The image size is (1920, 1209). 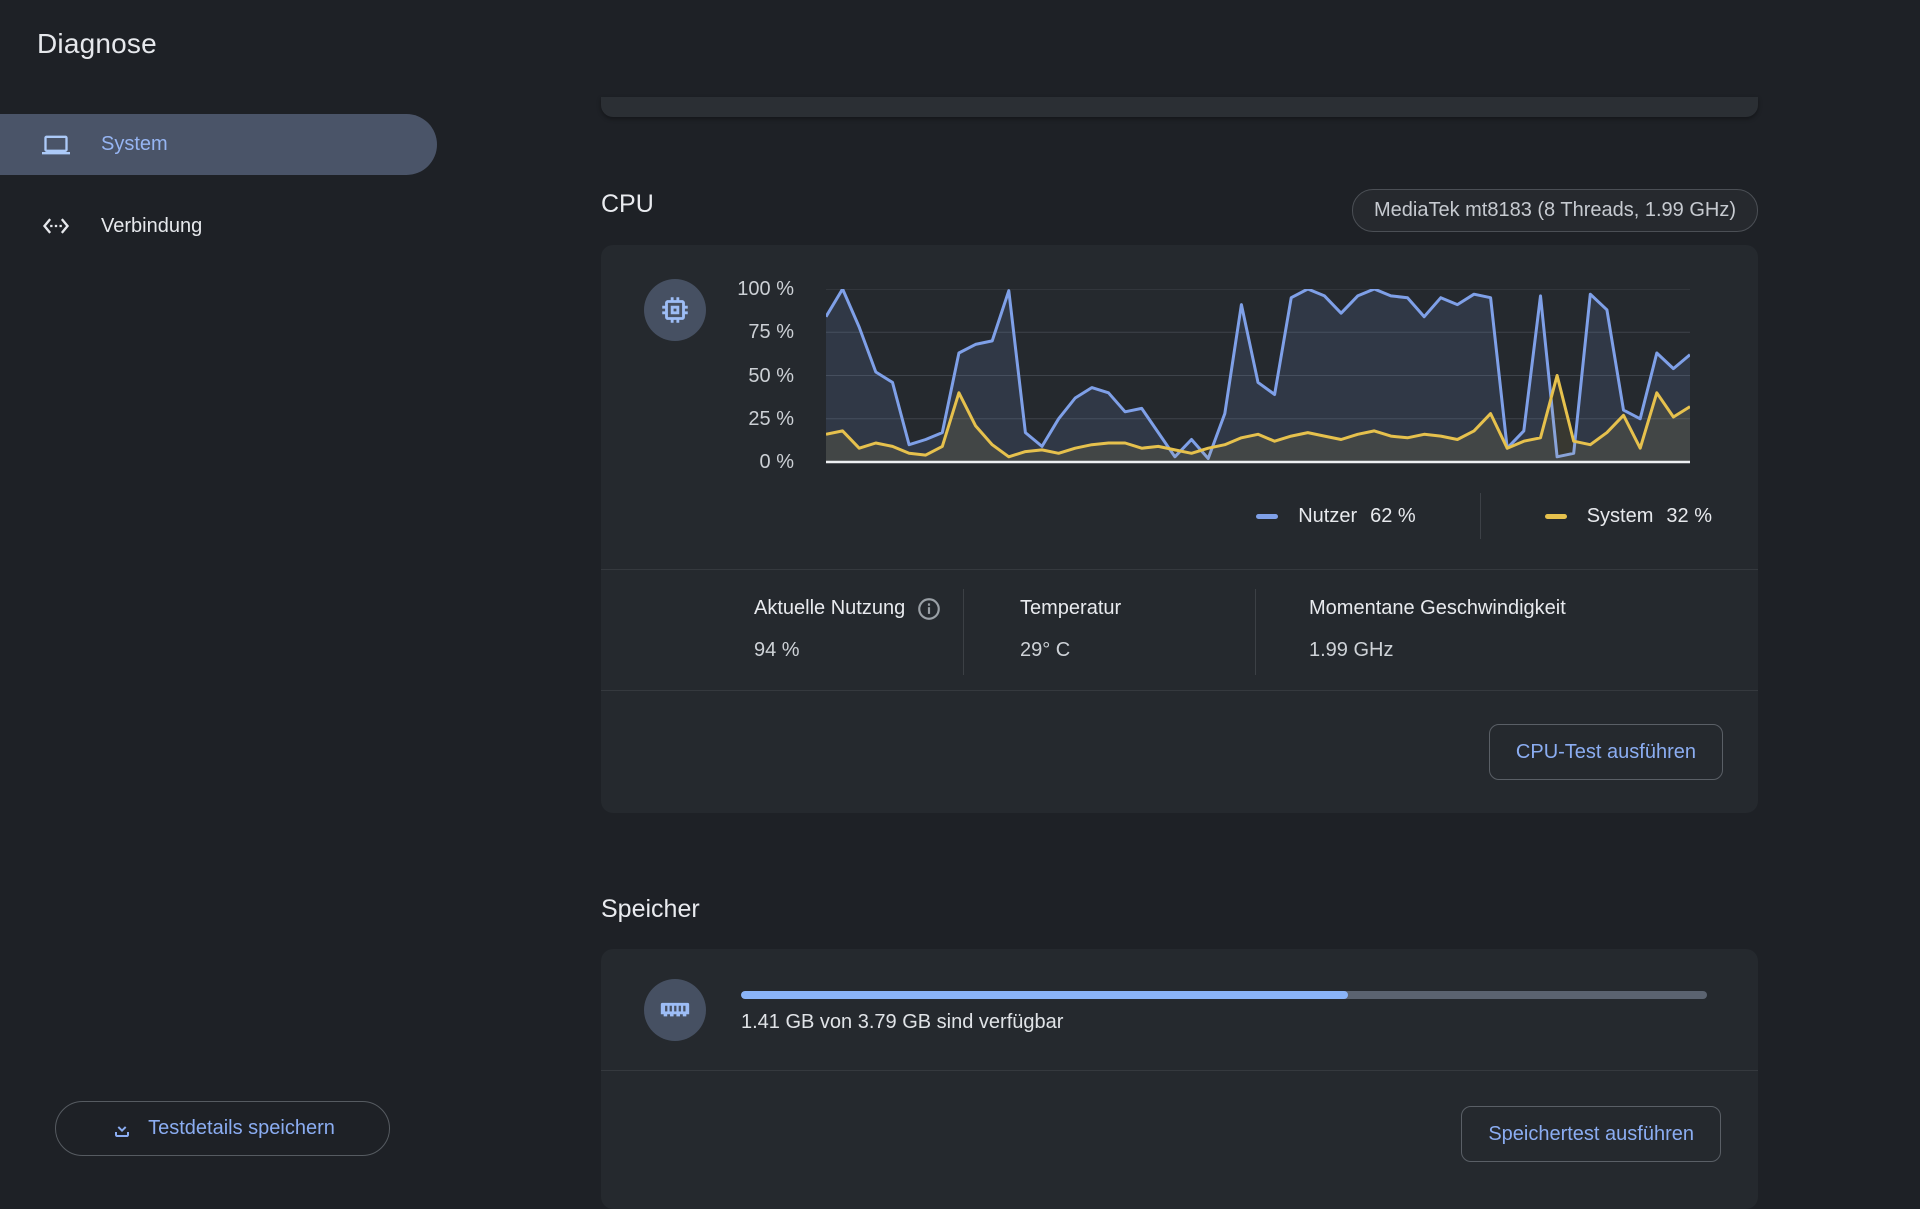 I want to click on run-memory-test-button: Speichertest ausführen, so click(x=1591, y=1134).